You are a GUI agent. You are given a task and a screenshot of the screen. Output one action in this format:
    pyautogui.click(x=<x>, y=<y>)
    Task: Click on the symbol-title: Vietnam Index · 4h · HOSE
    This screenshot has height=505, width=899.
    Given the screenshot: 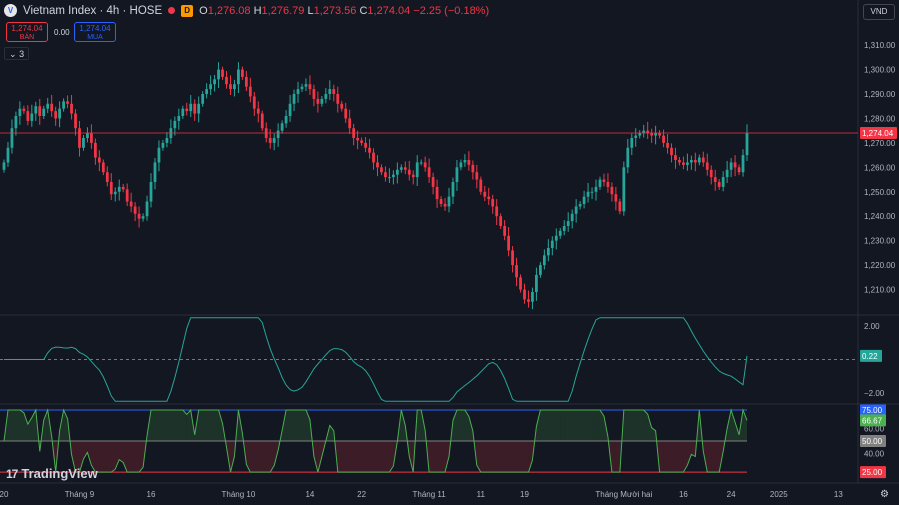 What is the action you would take?
    pyautogui.click(x=93, y=10)
    